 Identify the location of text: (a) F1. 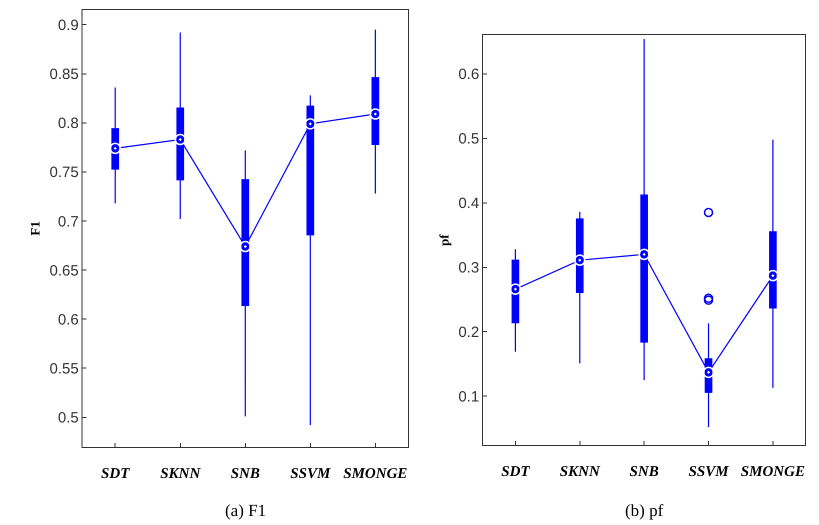
(245, 510).